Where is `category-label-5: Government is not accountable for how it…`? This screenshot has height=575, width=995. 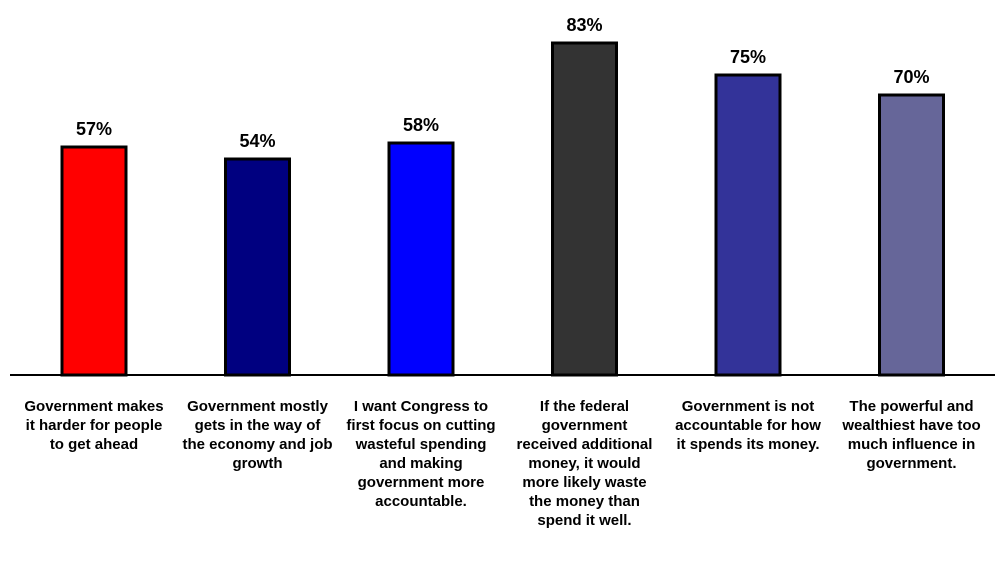 category-label-5: Government is not accountable for how it… is located at coordinates (748, 425).